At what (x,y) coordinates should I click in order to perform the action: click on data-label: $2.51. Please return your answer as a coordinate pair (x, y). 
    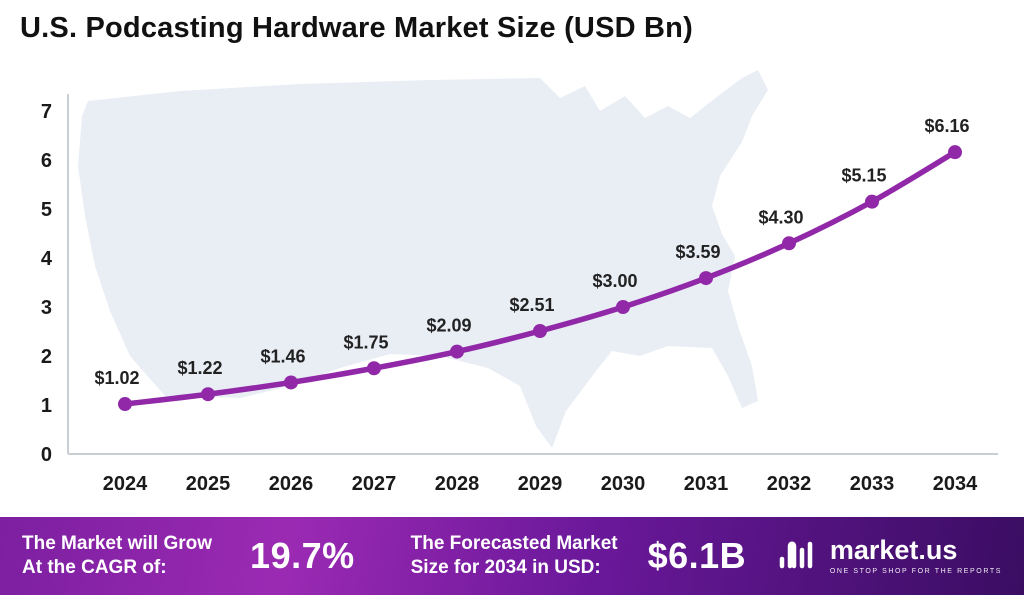
    Looking at the image, I should click on (531, 305).